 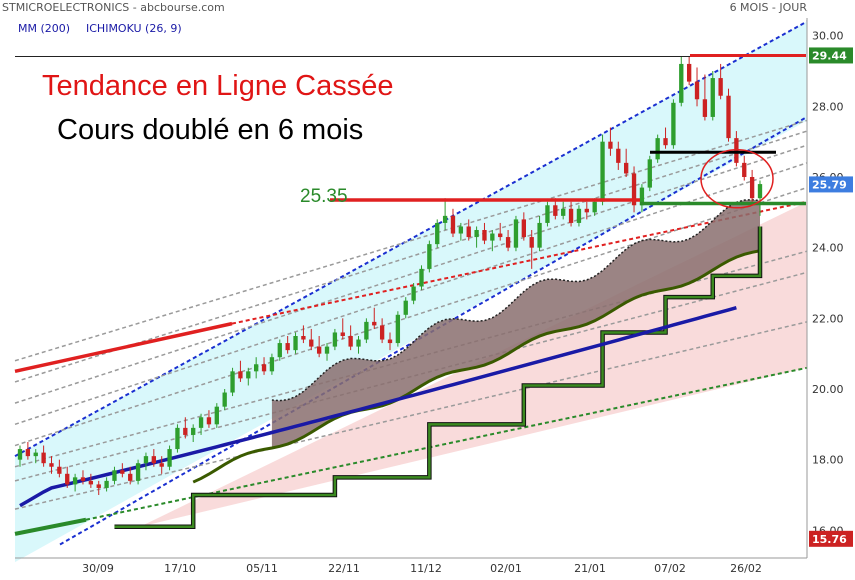 What do you see at coordinates (828, 248) in the screenshot?
I see `y-tick-label: 24.00` at bounding box center [828, 248].